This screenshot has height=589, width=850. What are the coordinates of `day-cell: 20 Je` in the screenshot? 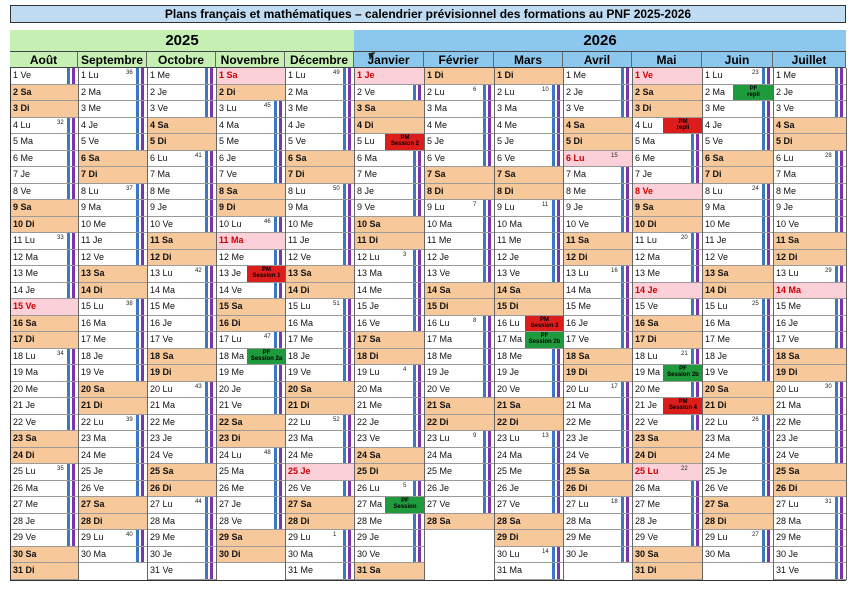 It's located at (251, 389).